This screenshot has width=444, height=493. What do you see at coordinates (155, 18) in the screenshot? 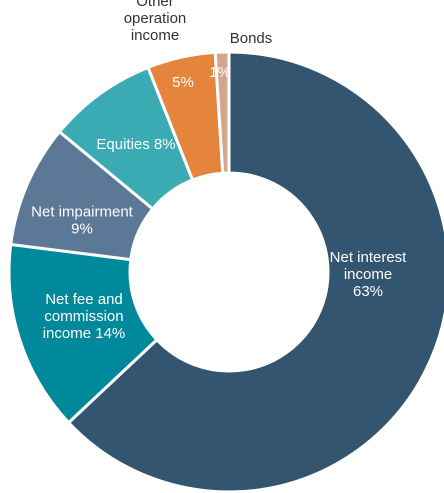
I see `outside-label-0-line: operation` at bounding box center [155, 18].